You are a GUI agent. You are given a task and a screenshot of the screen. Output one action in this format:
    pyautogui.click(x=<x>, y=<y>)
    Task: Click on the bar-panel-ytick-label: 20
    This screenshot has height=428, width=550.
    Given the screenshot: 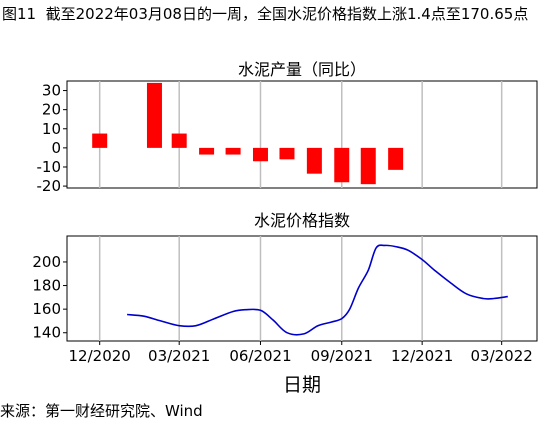 What is the action you would take?
    pyautogui.click(x=51, y=110)
    